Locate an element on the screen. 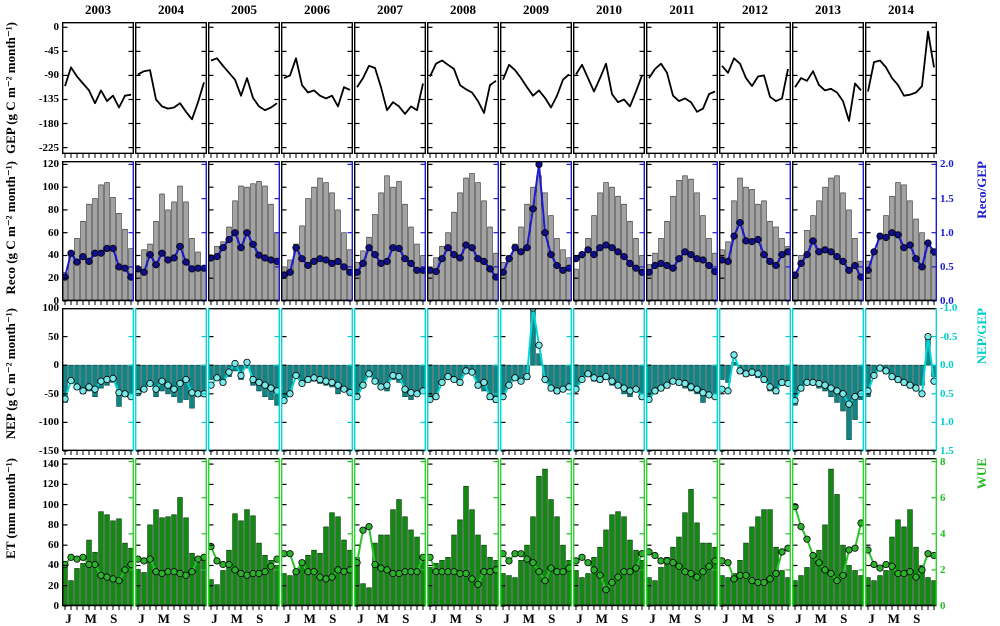 The width and height of the screenshot is (1000, 626). panel-reco-2011 is located at coordinates (682, 233).